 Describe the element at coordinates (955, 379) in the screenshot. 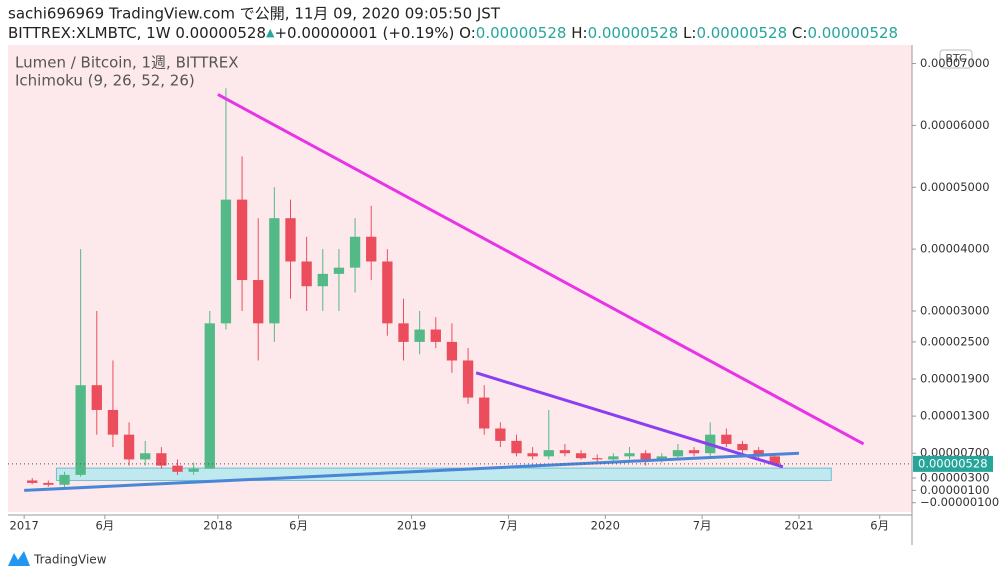

I see `y-tick-label: 0.00001900` at that location.